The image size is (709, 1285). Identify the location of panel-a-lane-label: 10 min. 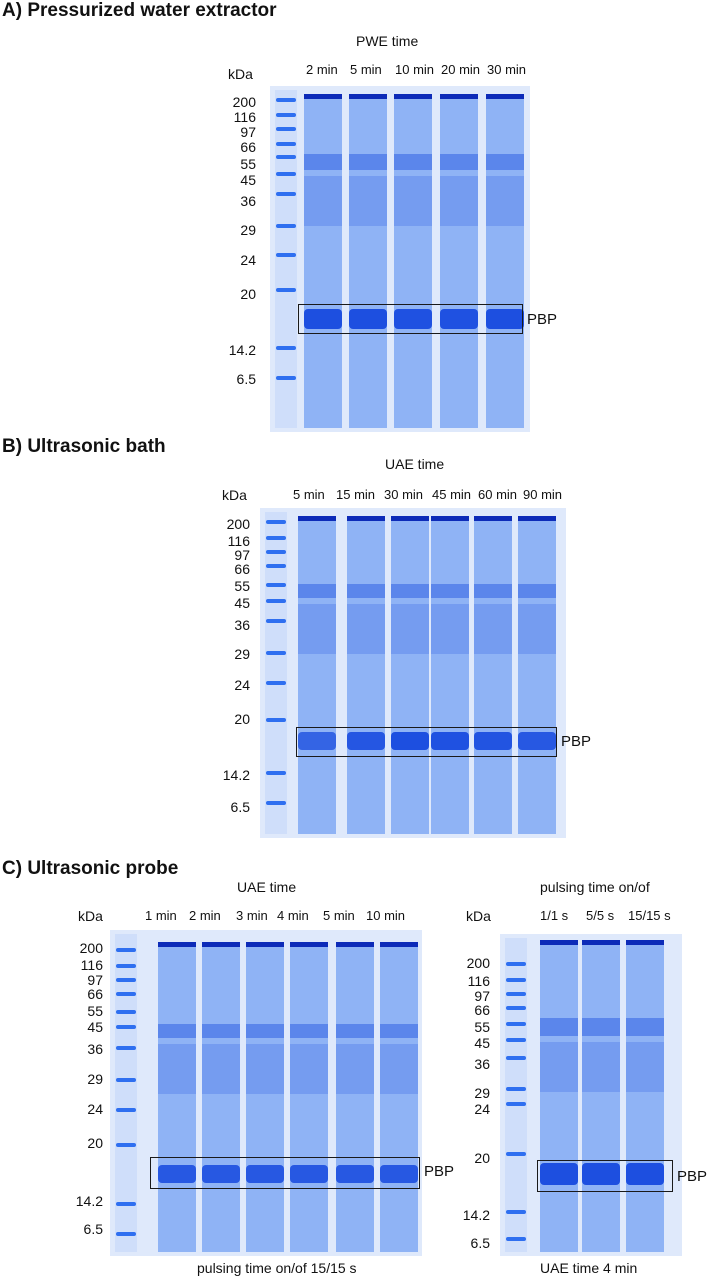
(415, 69).